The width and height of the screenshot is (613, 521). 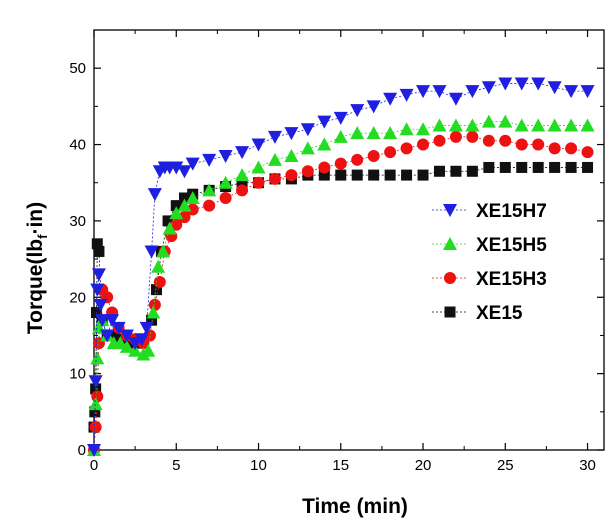 I want to click on y-tick-label: 40, so click(x=77, y=145).